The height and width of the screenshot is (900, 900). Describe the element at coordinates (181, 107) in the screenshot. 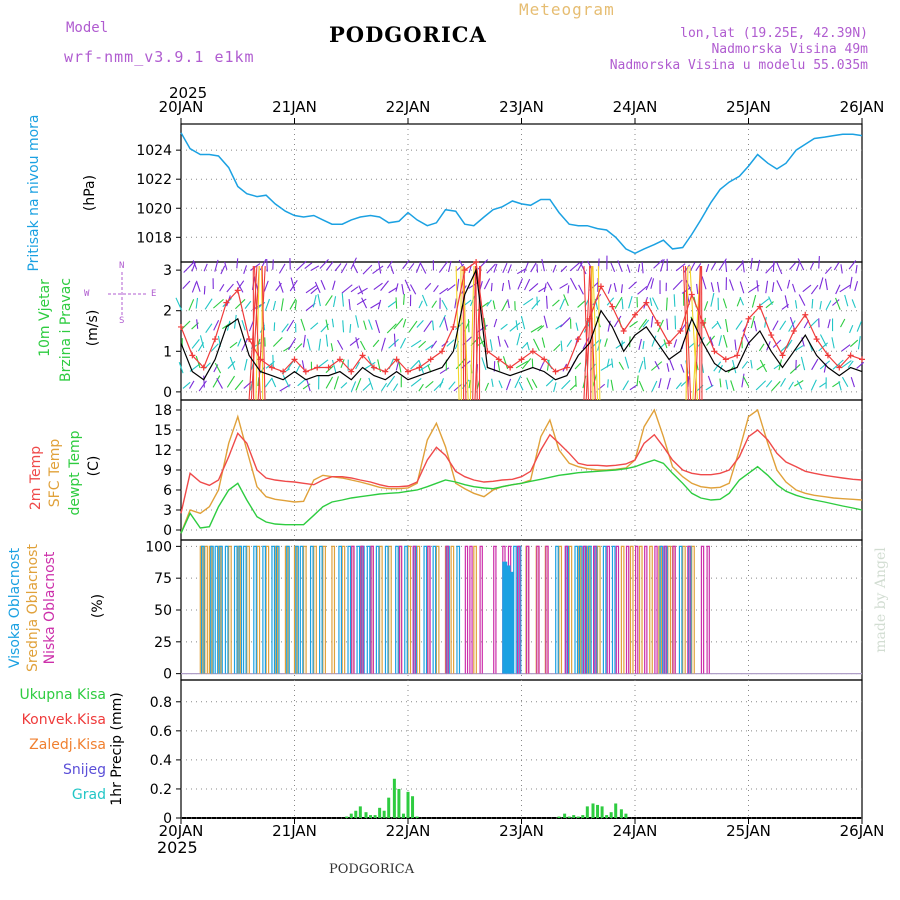

I see `top-time-tick-label: 20JAN` at that location.